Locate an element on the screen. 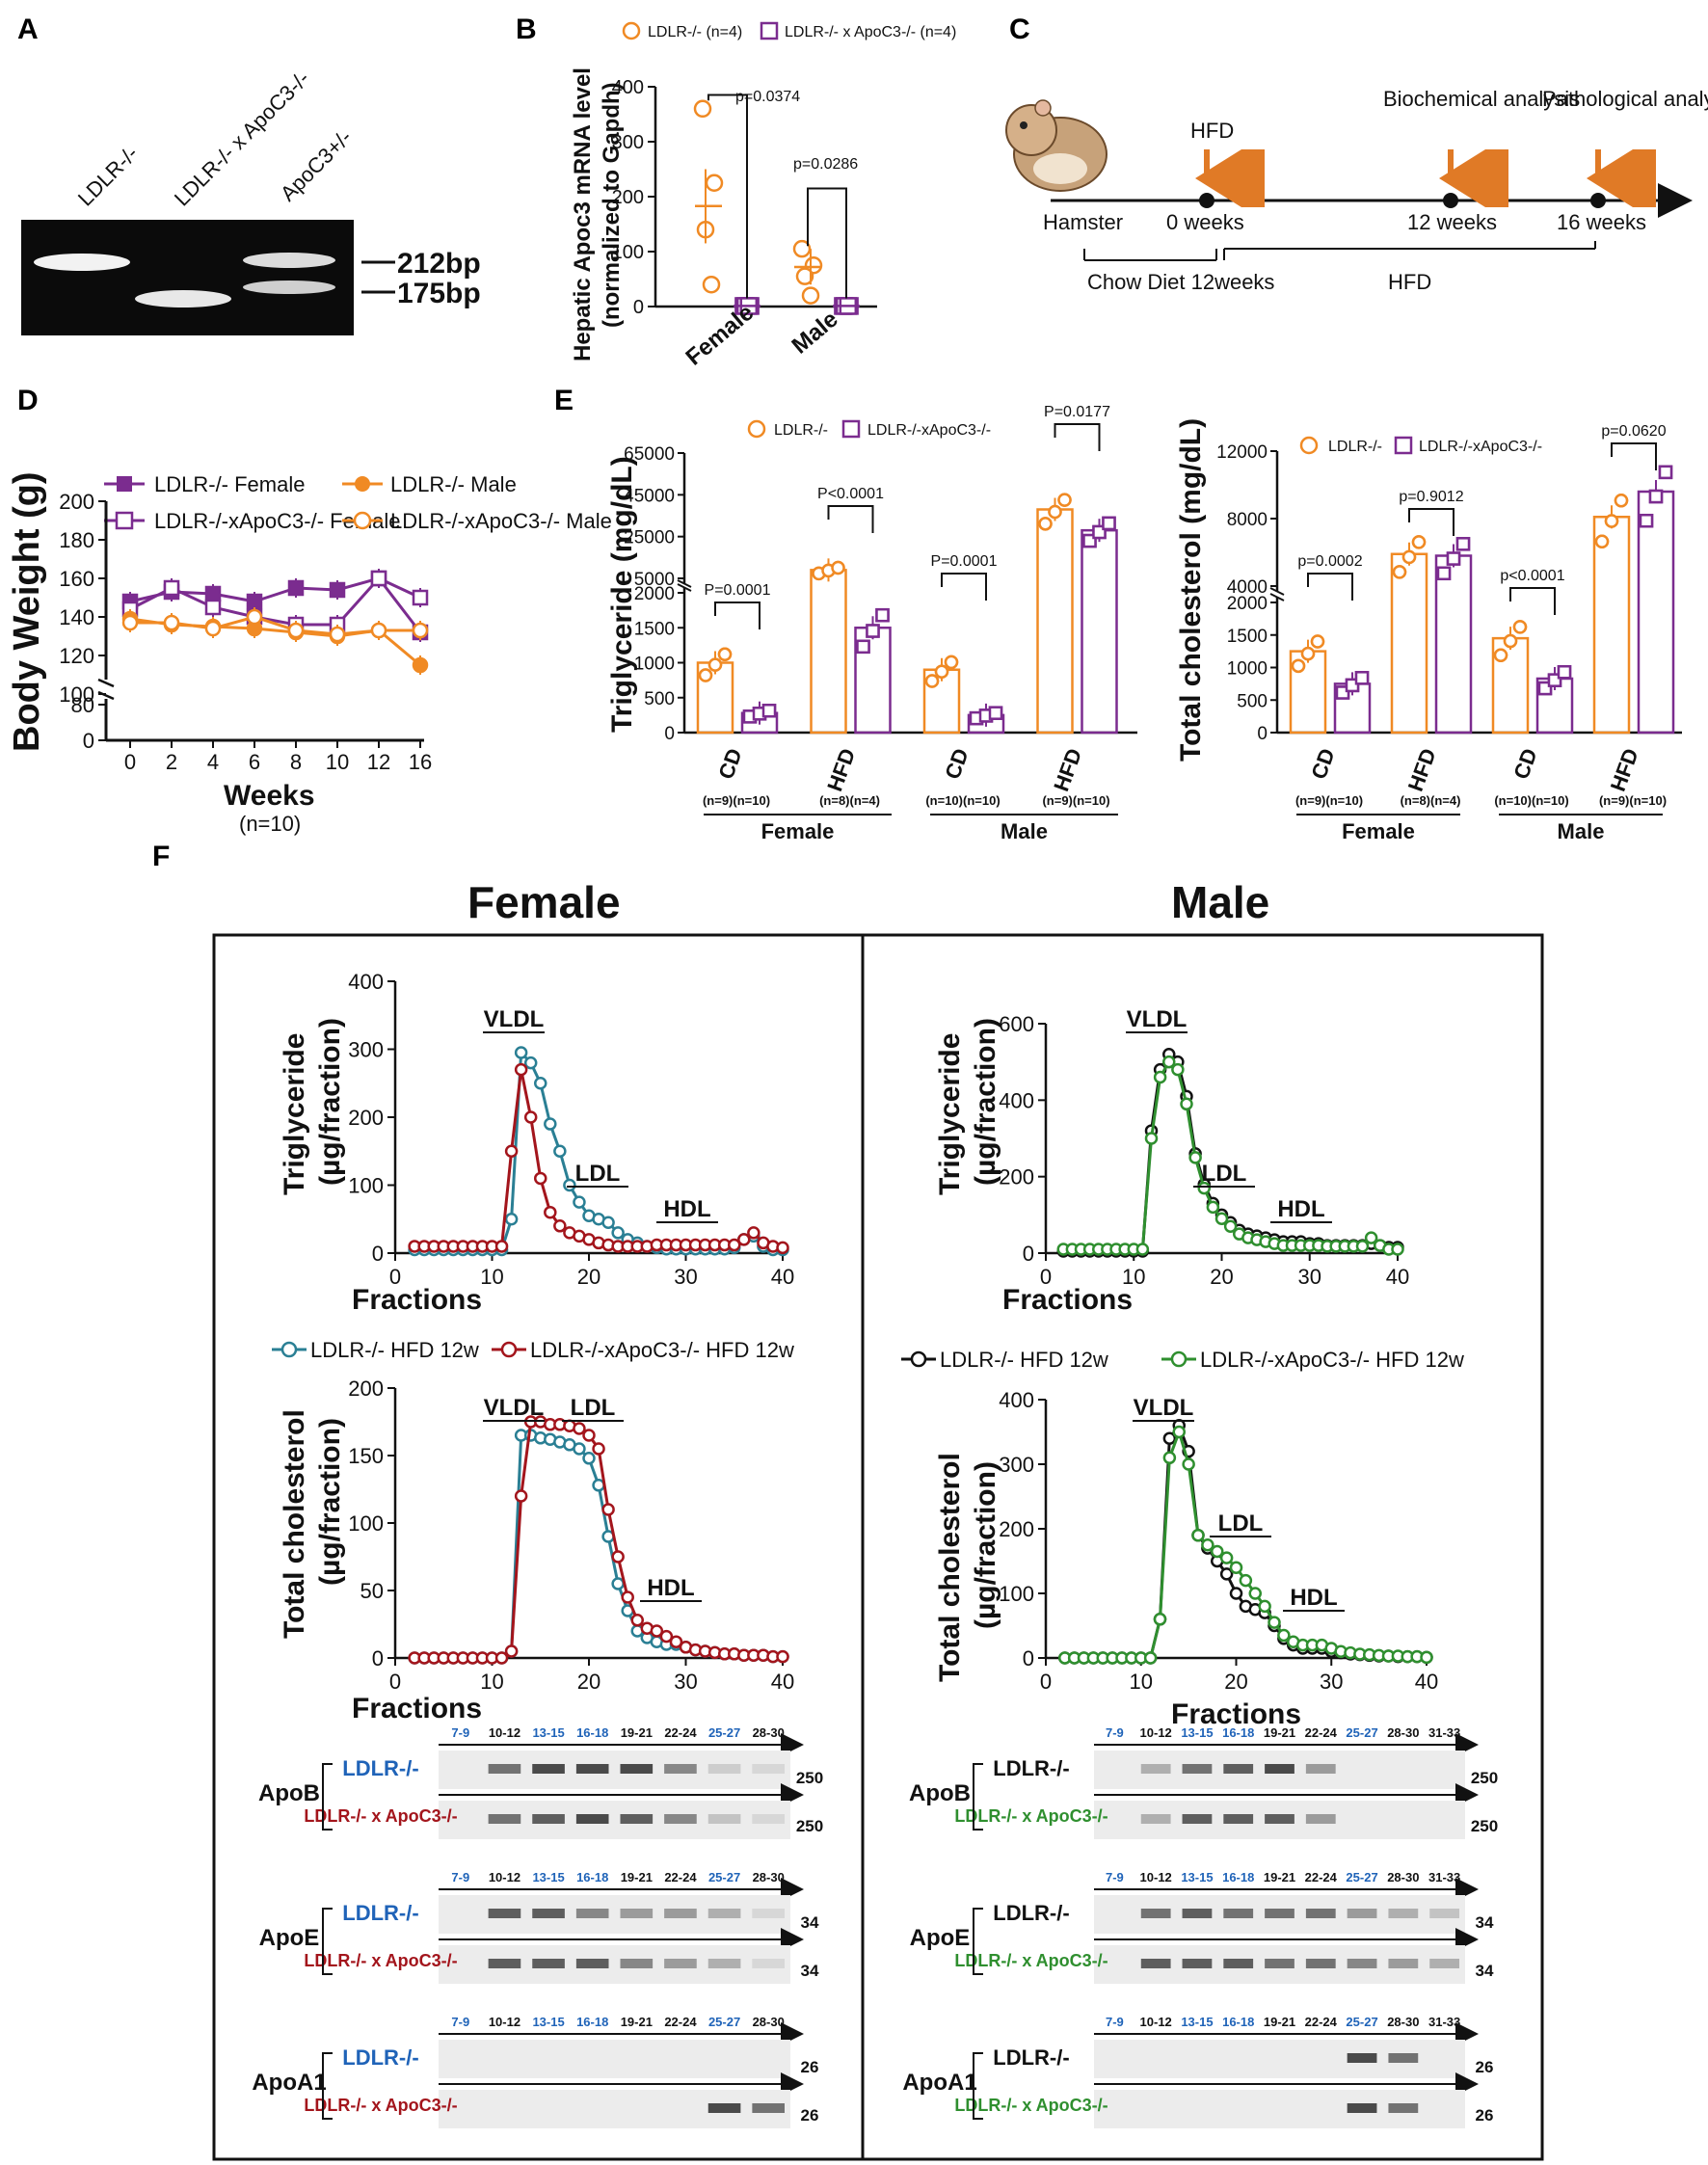 Image resolution: width=1708 pixels, height=2165 pixels. d-legend-1: LDLR-/- Female is located at coordinates (229, 484).